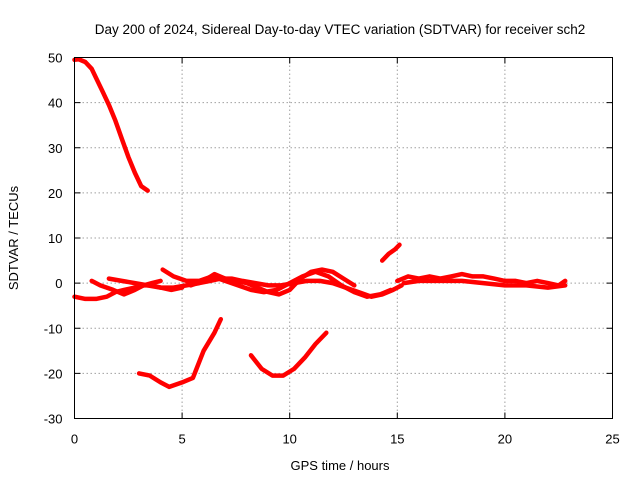 The image size is (640, 480). Describe the element at coordinates (53, 419) in the screenshot. I see `y-tick-label: -30` at that location.